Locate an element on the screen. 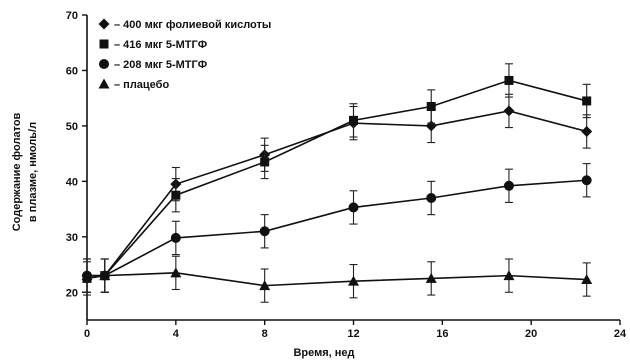 This screenshot has width=630, height=361. y-tick-label-60: 60 is located at coordinates (72, 71).